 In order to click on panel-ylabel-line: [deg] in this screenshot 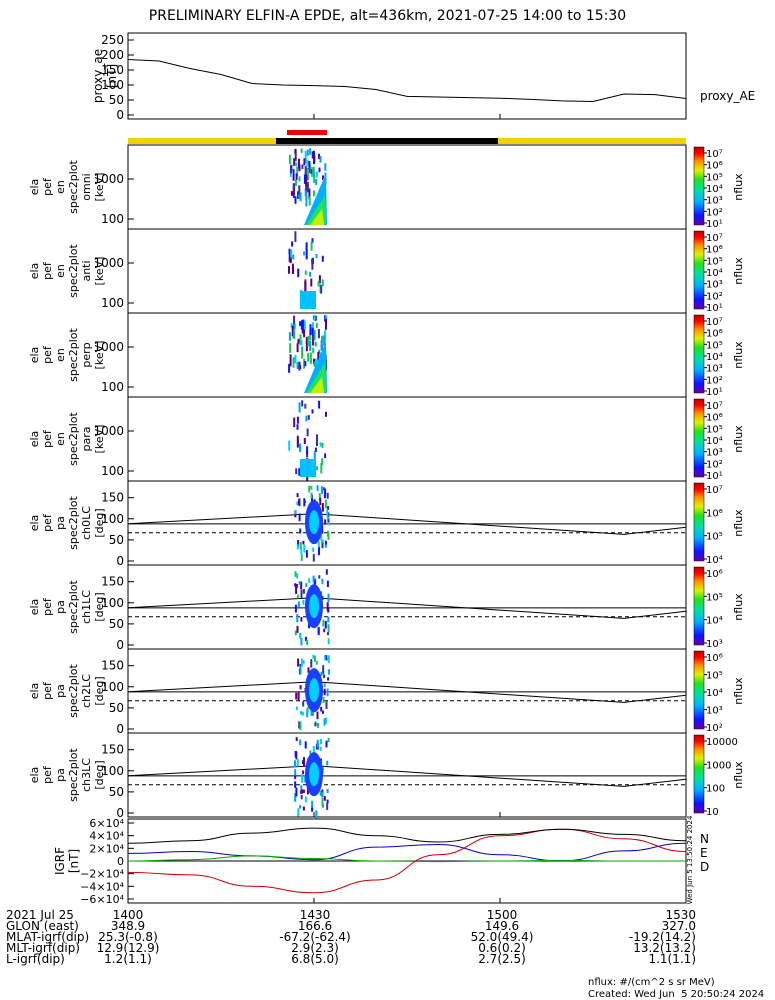, I will do `click(99, 690)`.